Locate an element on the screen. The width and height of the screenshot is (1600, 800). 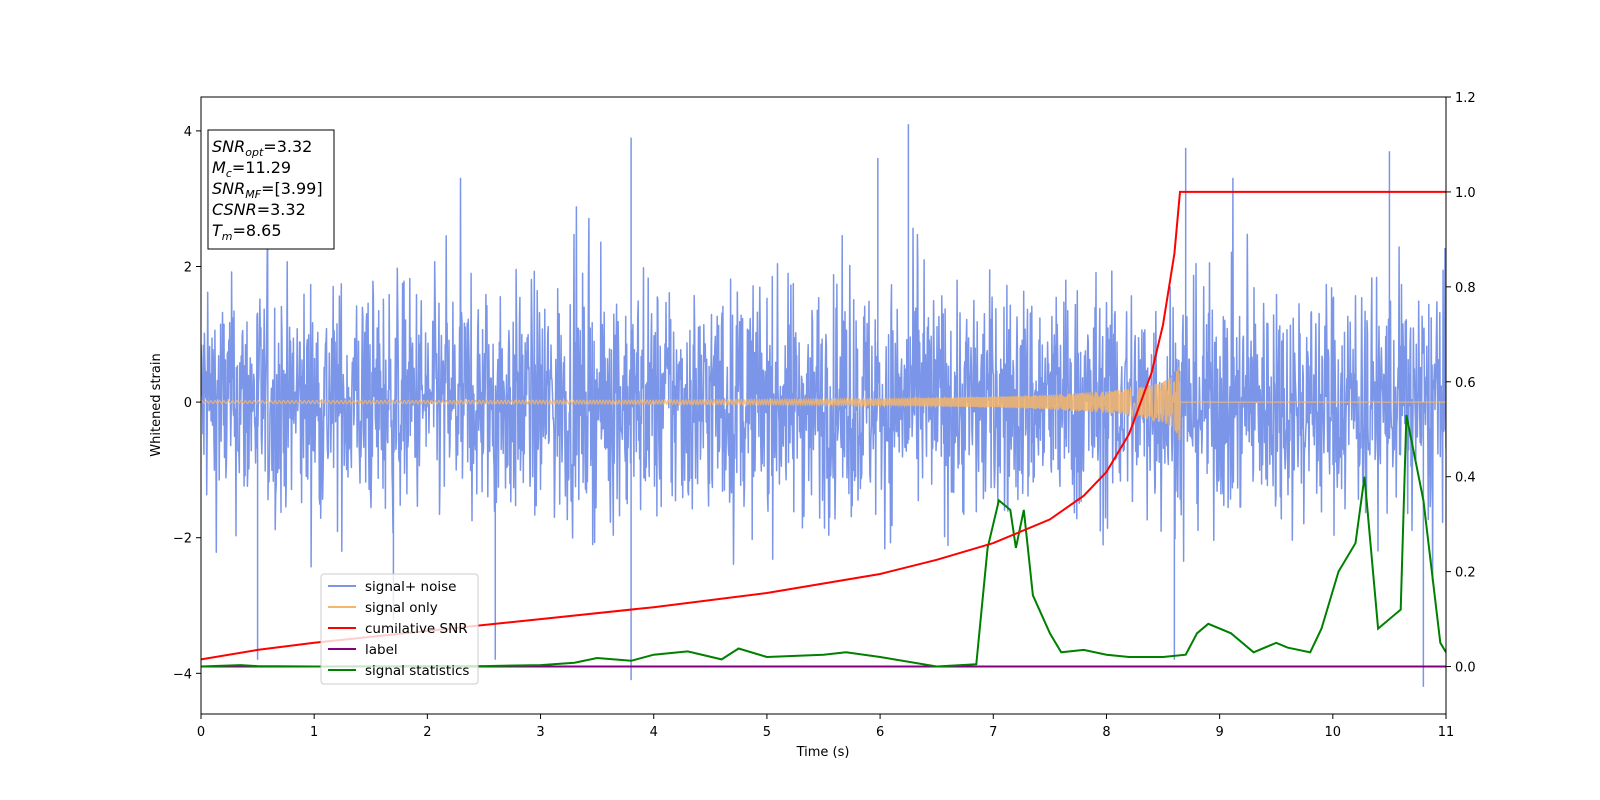
y2-tick-label: 0.6 is located at coordinates (1465, 383).